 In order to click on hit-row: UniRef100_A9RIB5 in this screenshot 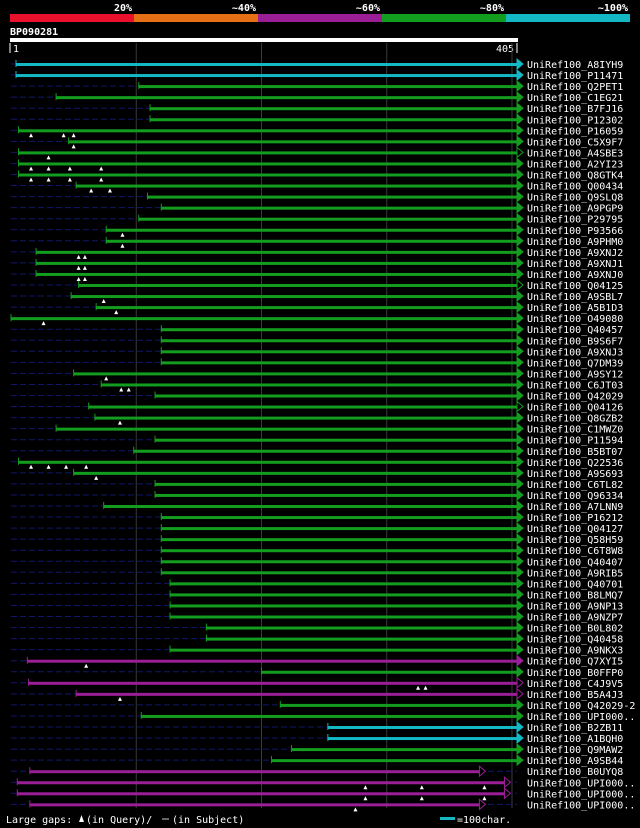, I will do `click(317, 572)`.